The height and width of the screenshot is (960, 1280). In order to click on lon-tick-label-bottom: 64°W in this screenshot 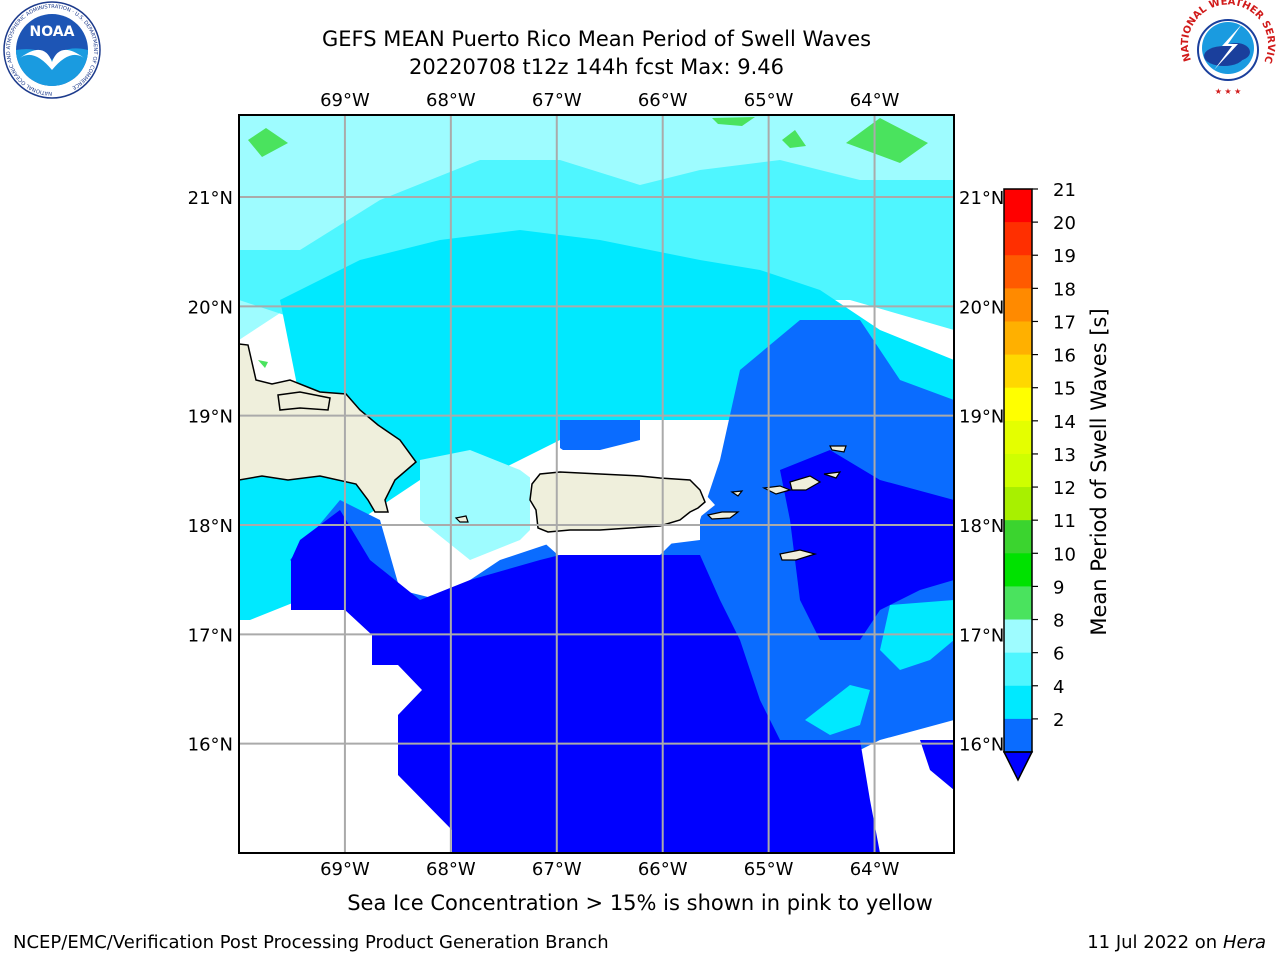, I will do `click(875, 869)`.